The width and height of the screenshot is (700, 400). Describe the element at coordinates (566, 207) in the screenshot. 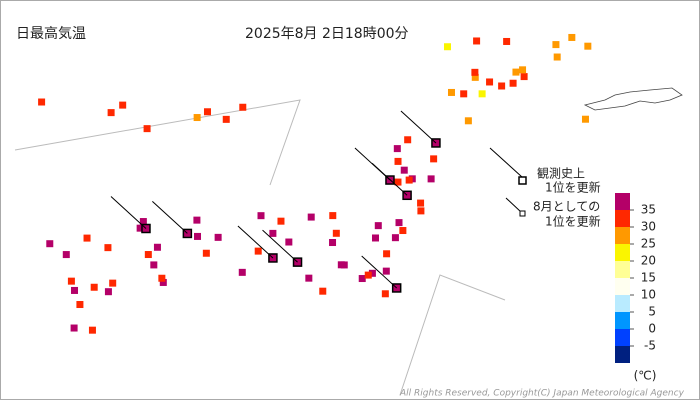

I see `legend-label: 8月としての` at that location.